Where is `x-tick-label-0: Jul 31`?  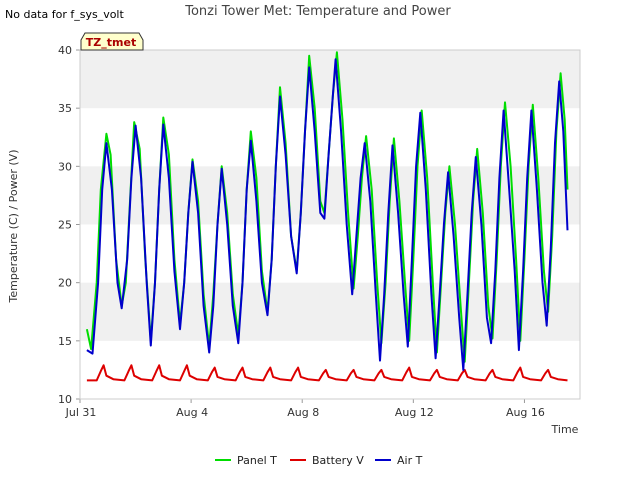
x-tick-label-0: Jul 31 is located at coordinates (81, 412).